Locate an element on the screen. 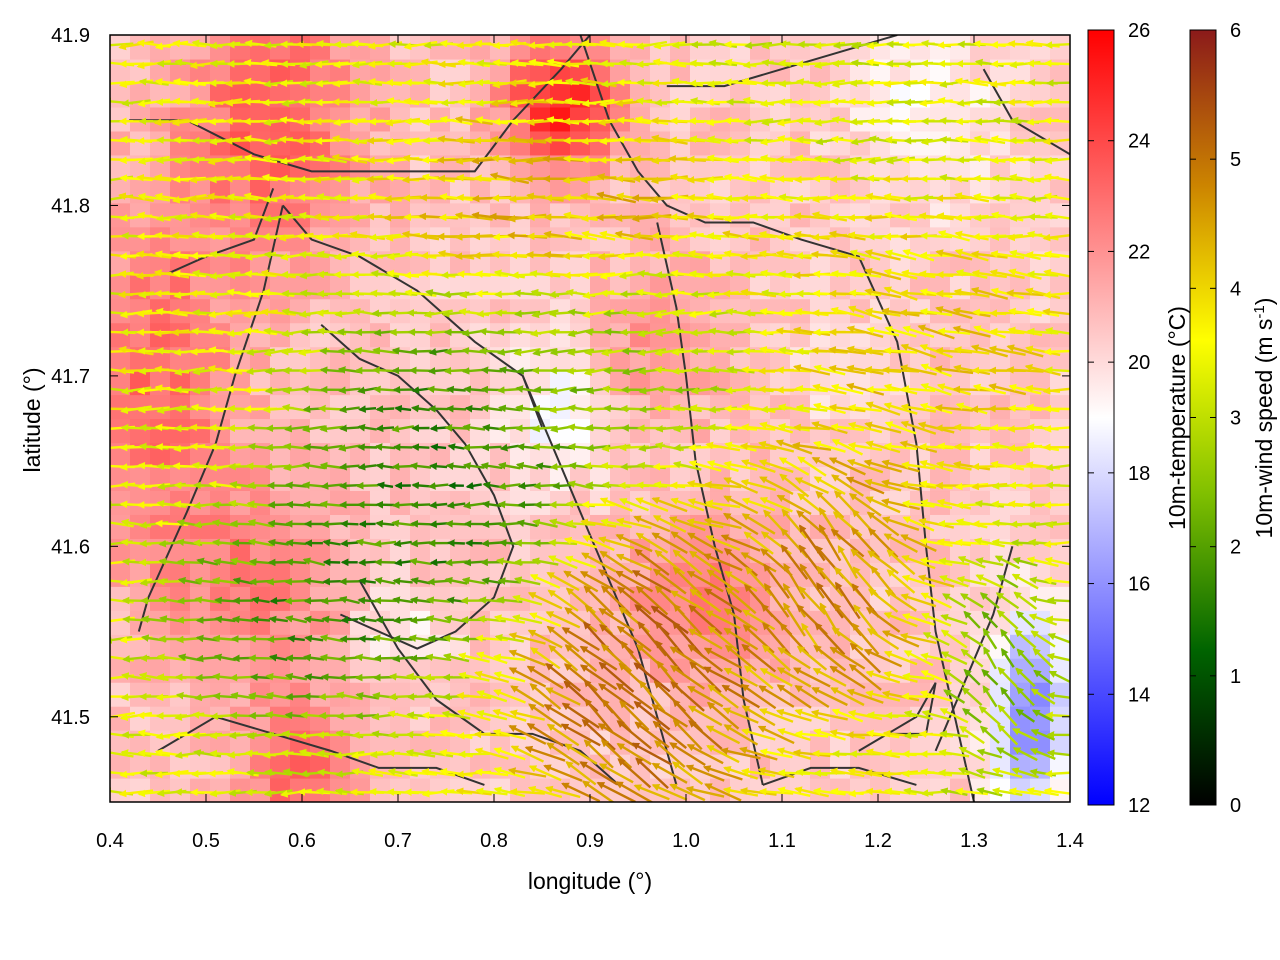 This screenshot has height=960, width=1280. y-tick-label: 41.7 is located at coordinates (70, 377).